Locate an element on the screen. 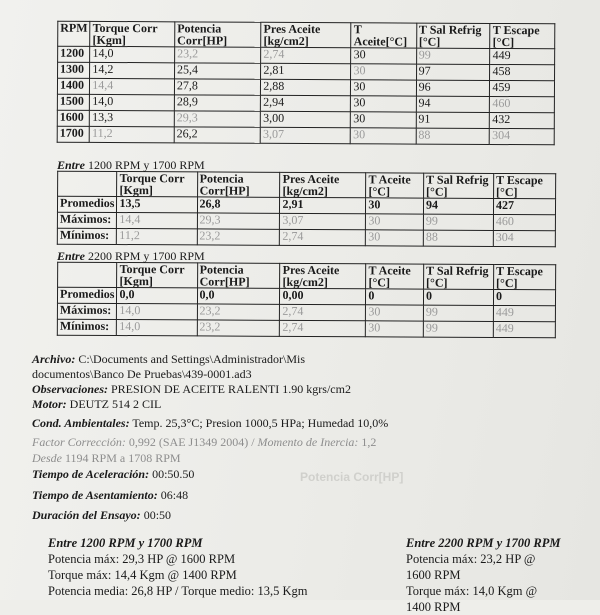  tiempo-aceleracion-line: Tiempo de Aceleración: 00:50.50 is located at coordinates (113, 474).